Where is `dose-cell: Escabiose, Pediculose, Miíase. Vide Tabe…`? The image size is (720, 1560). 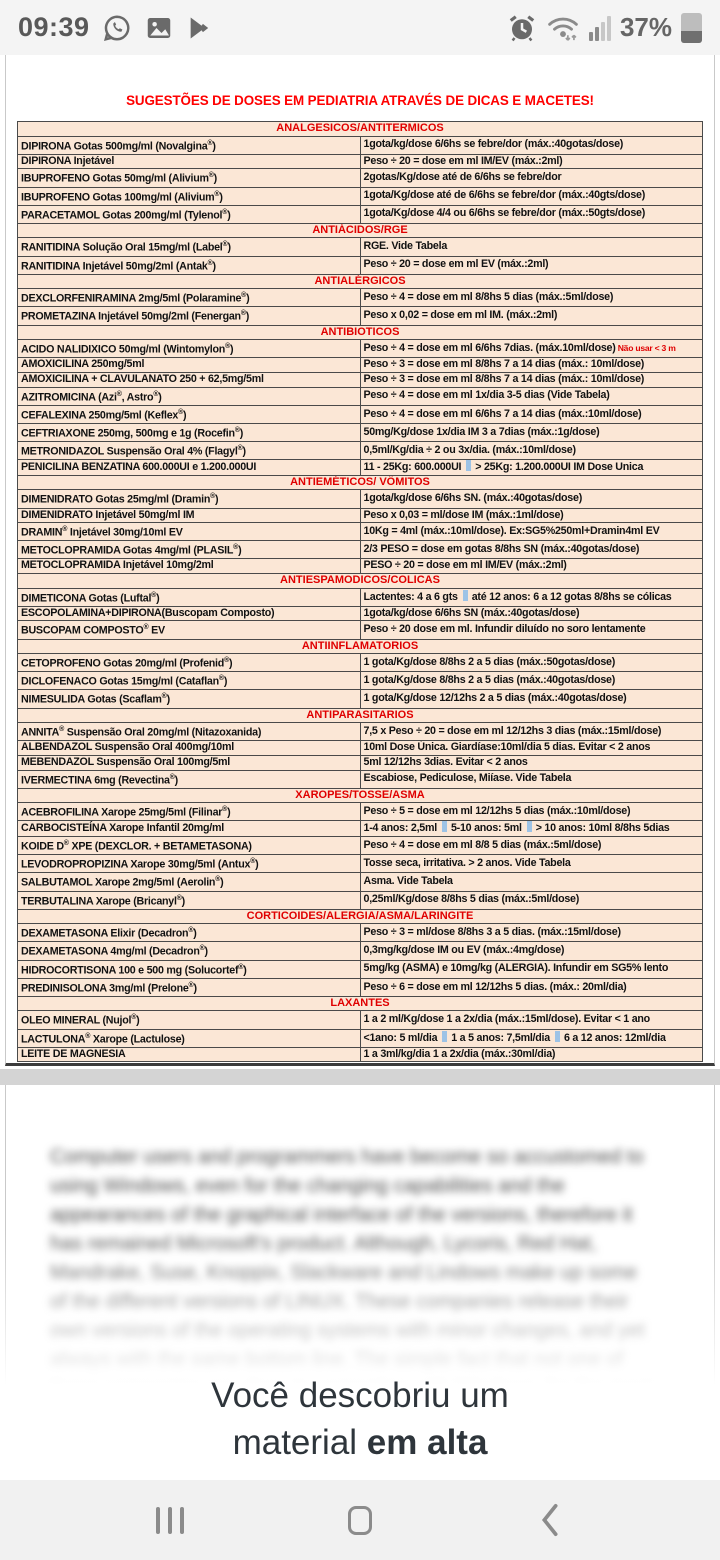
dose-cell: Escabiose, Pediculose, Miíase. Vide Tabe… is located at coordinates (531, 779).